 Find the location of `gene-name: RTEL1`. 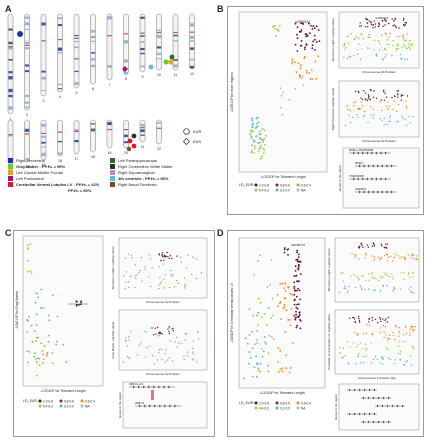

gene-name: RTEL1 is located at coordinates (359, 163).